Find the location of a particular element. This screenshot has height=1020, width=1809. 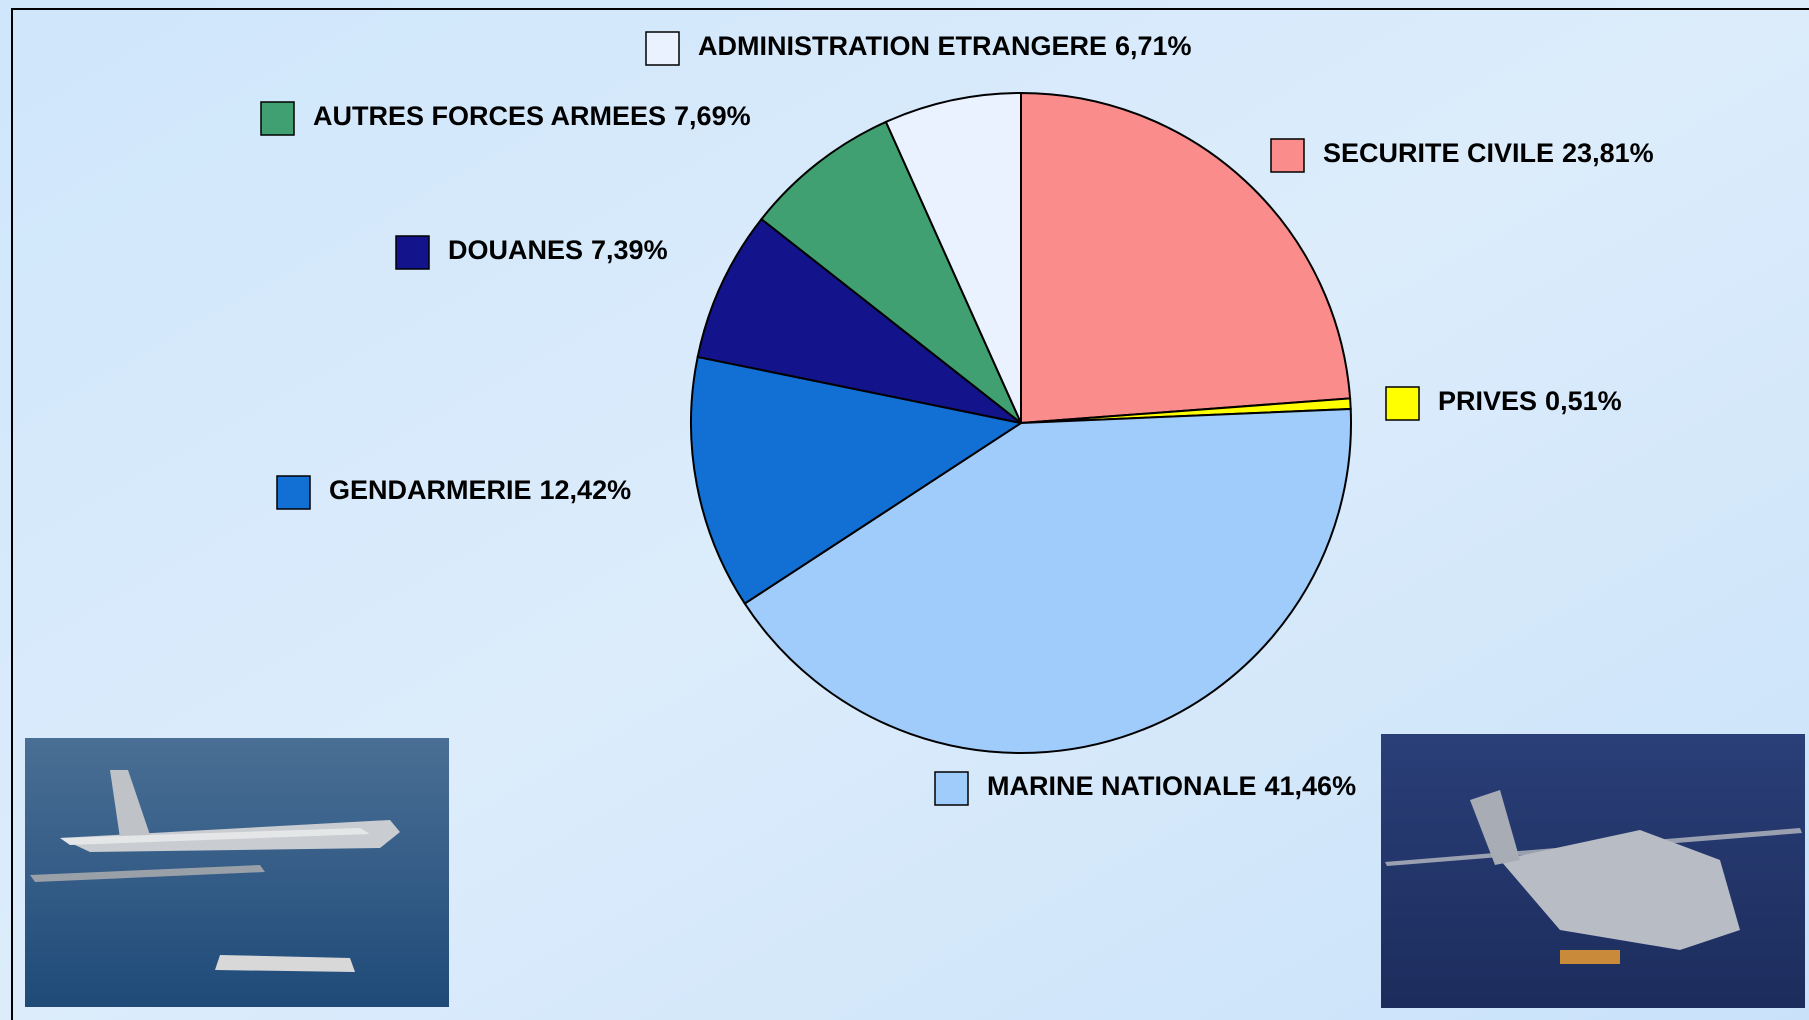

photo-helicopter is located at coordinates (1593, 871).